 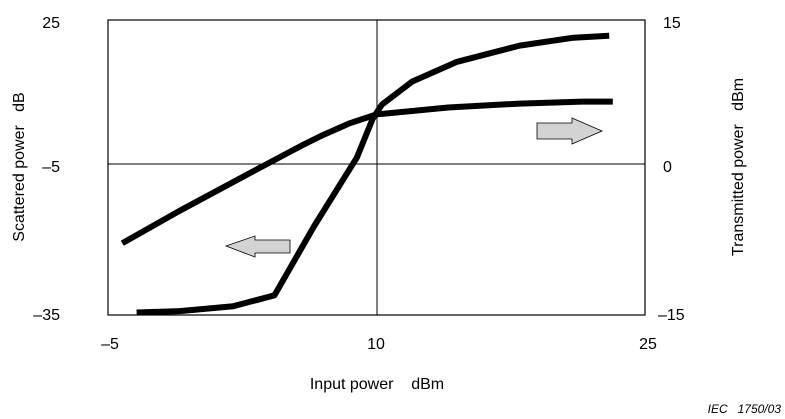 I want to click on figure-reference: IEC 1750/03, so click(x=745, y=409).